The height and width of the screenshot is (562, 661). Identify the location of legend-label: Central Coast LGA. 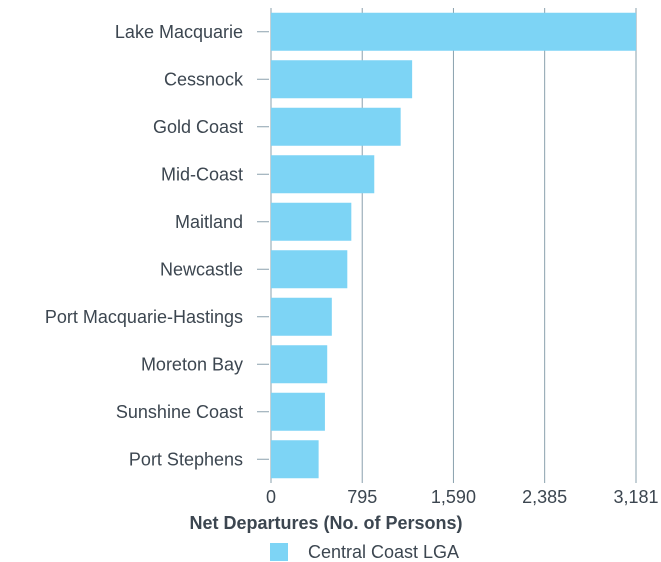
(383, 552).